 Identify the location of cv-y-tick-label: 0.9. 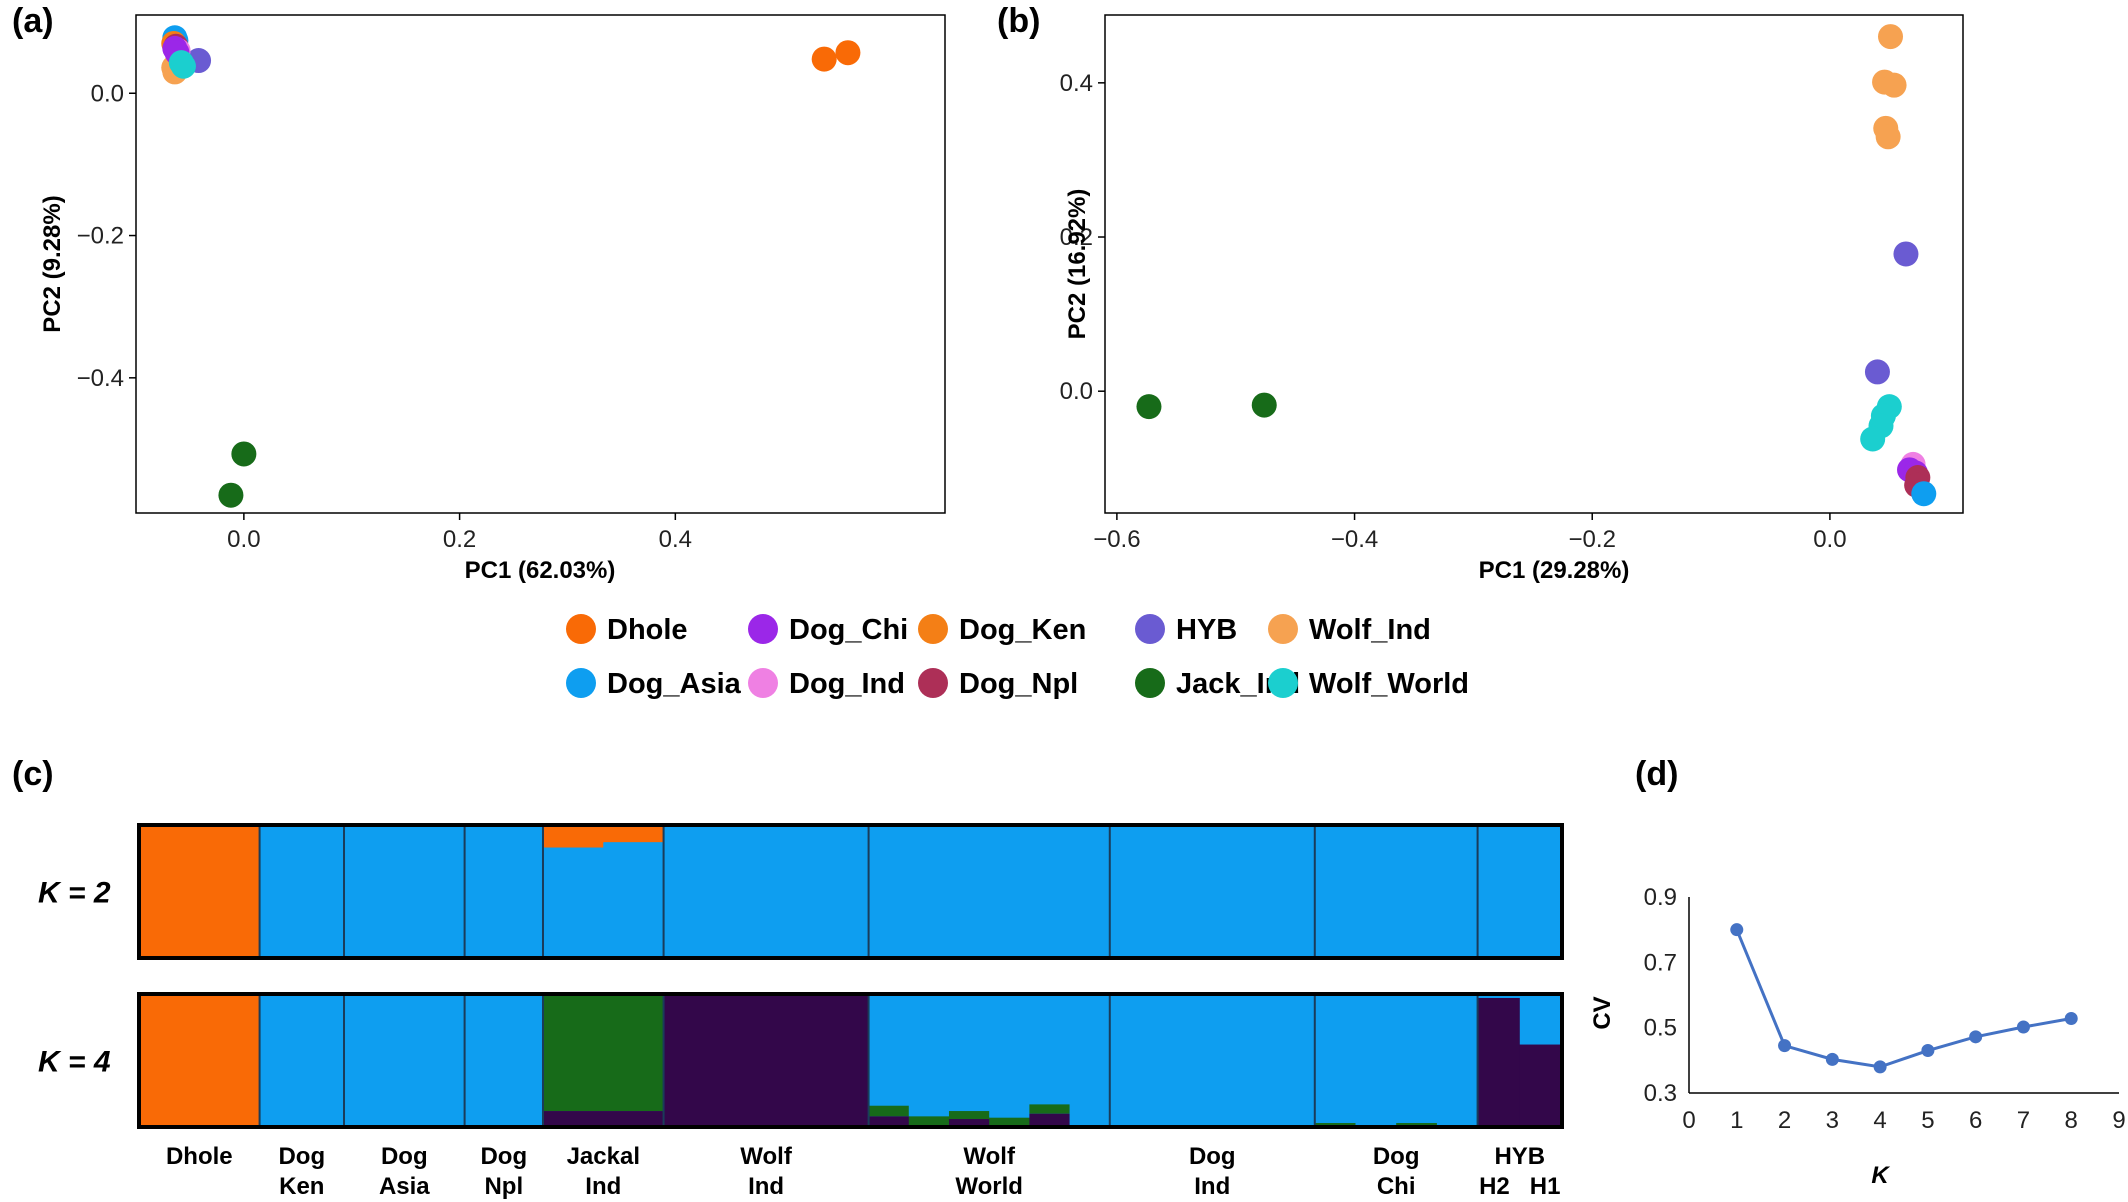
(1660, 897).